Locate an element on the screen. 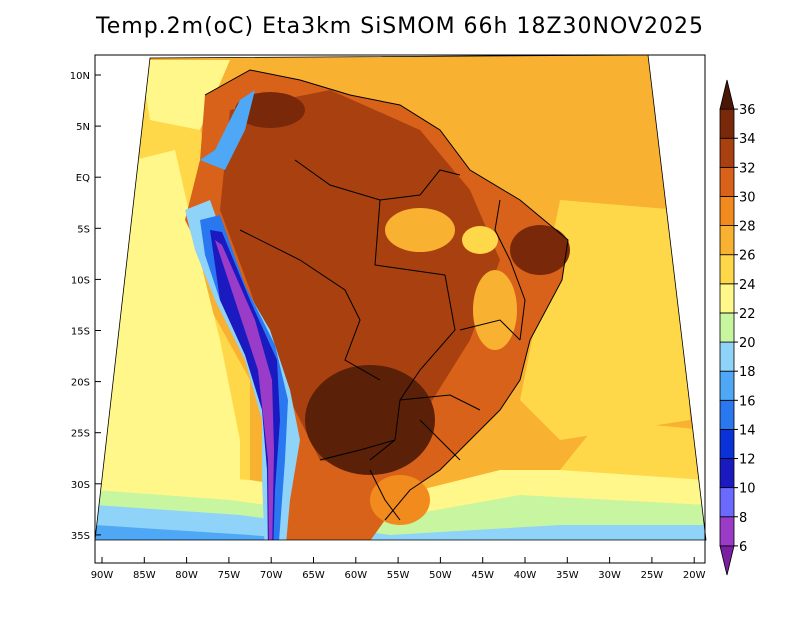 The height and width of the screenshot is (618, 800). colorbar-label: 18 is located at coordinates (747, 372).